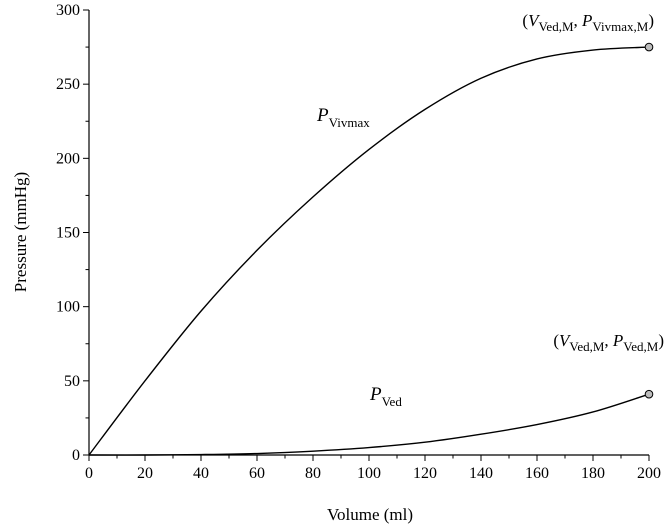 This screenshot has width=664, height=528. What do you see at coordinates (649, 394) in the screenshot?
I see `endpoint-marker-p-ved` at bounding box center [649, 394].